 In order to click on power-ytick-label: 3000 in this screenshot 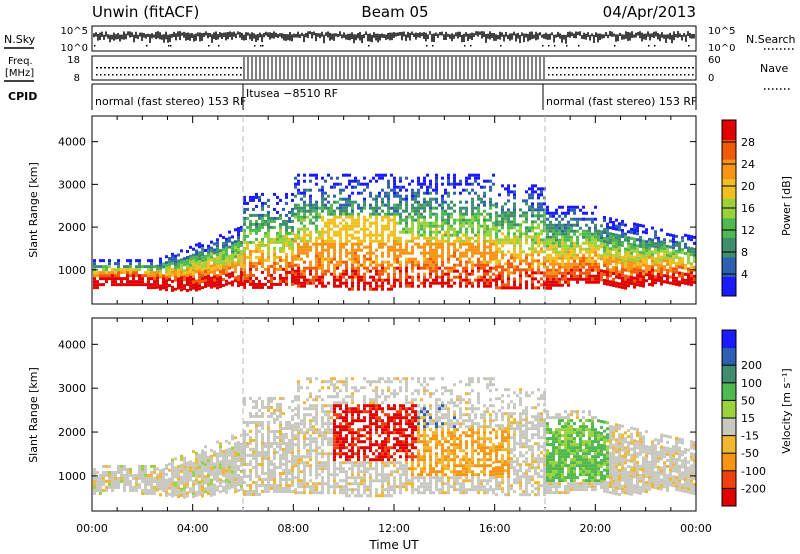, I will do `click(72, 184)`.